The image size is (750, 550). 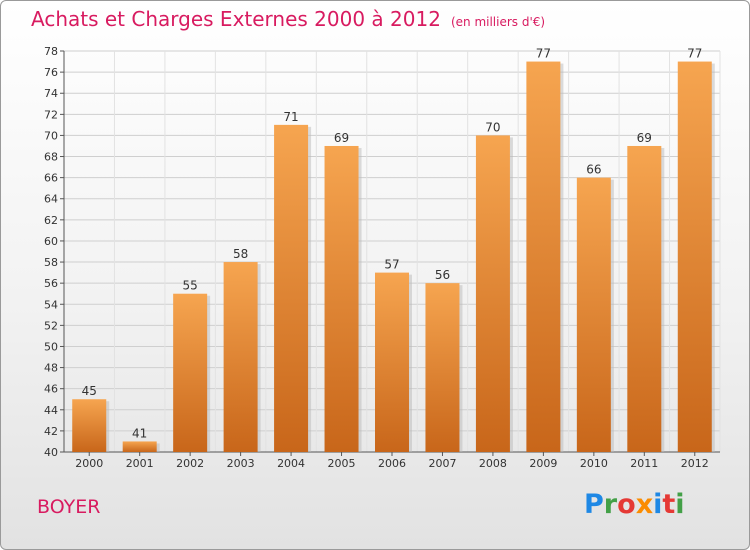 What do you see at coordinates (51, 410) in the screenshot?
I see `y-tick-label: 44` at bounding box center [51, 410].